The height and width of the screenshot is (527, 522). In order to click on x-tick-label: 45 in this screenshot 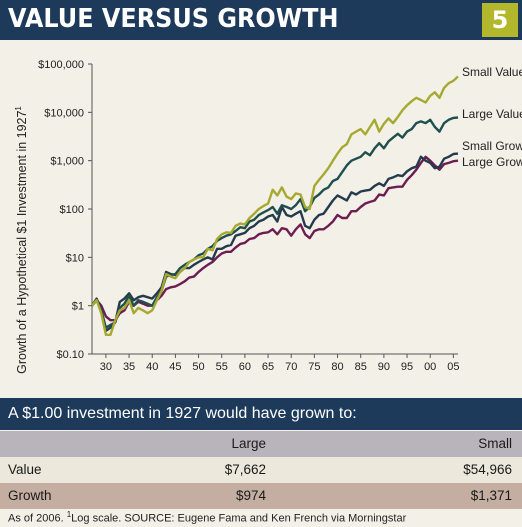, I will do `click(175, 367)`.